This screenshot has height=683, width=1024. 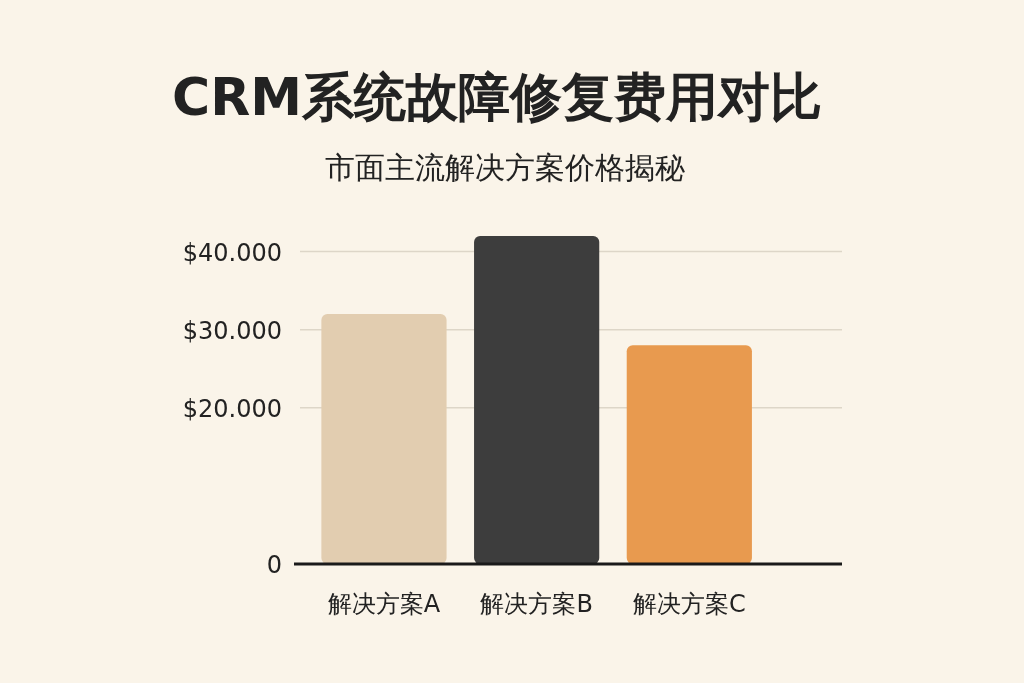 I want to click on x-tick-label: 解决方案C, so click(x=689, y=604).